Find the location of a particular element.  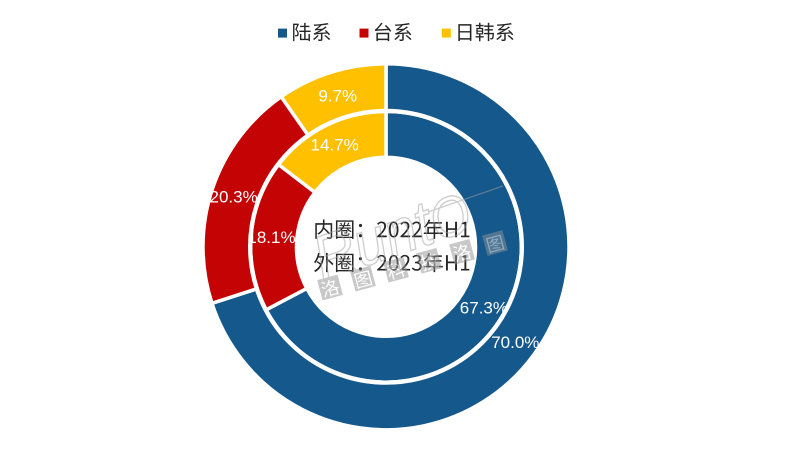

svg-text: 70.0% is located at coordinates (515, 342).